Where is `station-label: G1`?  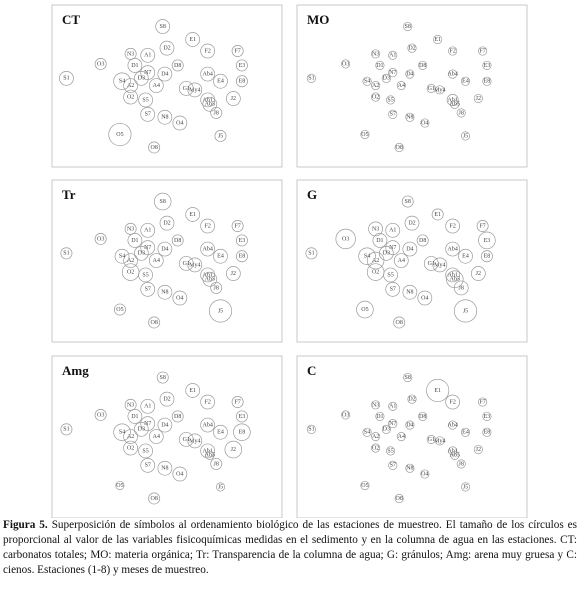
station-label: G1 is located at coordinates (186, 89).